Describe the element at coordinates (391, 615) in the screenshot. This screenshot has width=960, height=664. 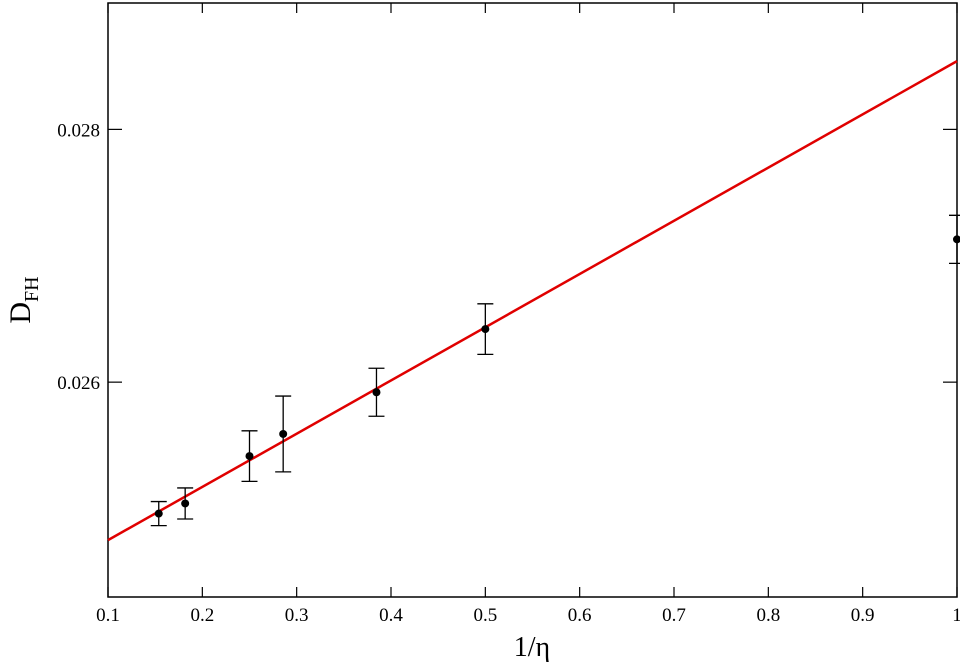
I see `x-tick-label: 0.4` at that location.